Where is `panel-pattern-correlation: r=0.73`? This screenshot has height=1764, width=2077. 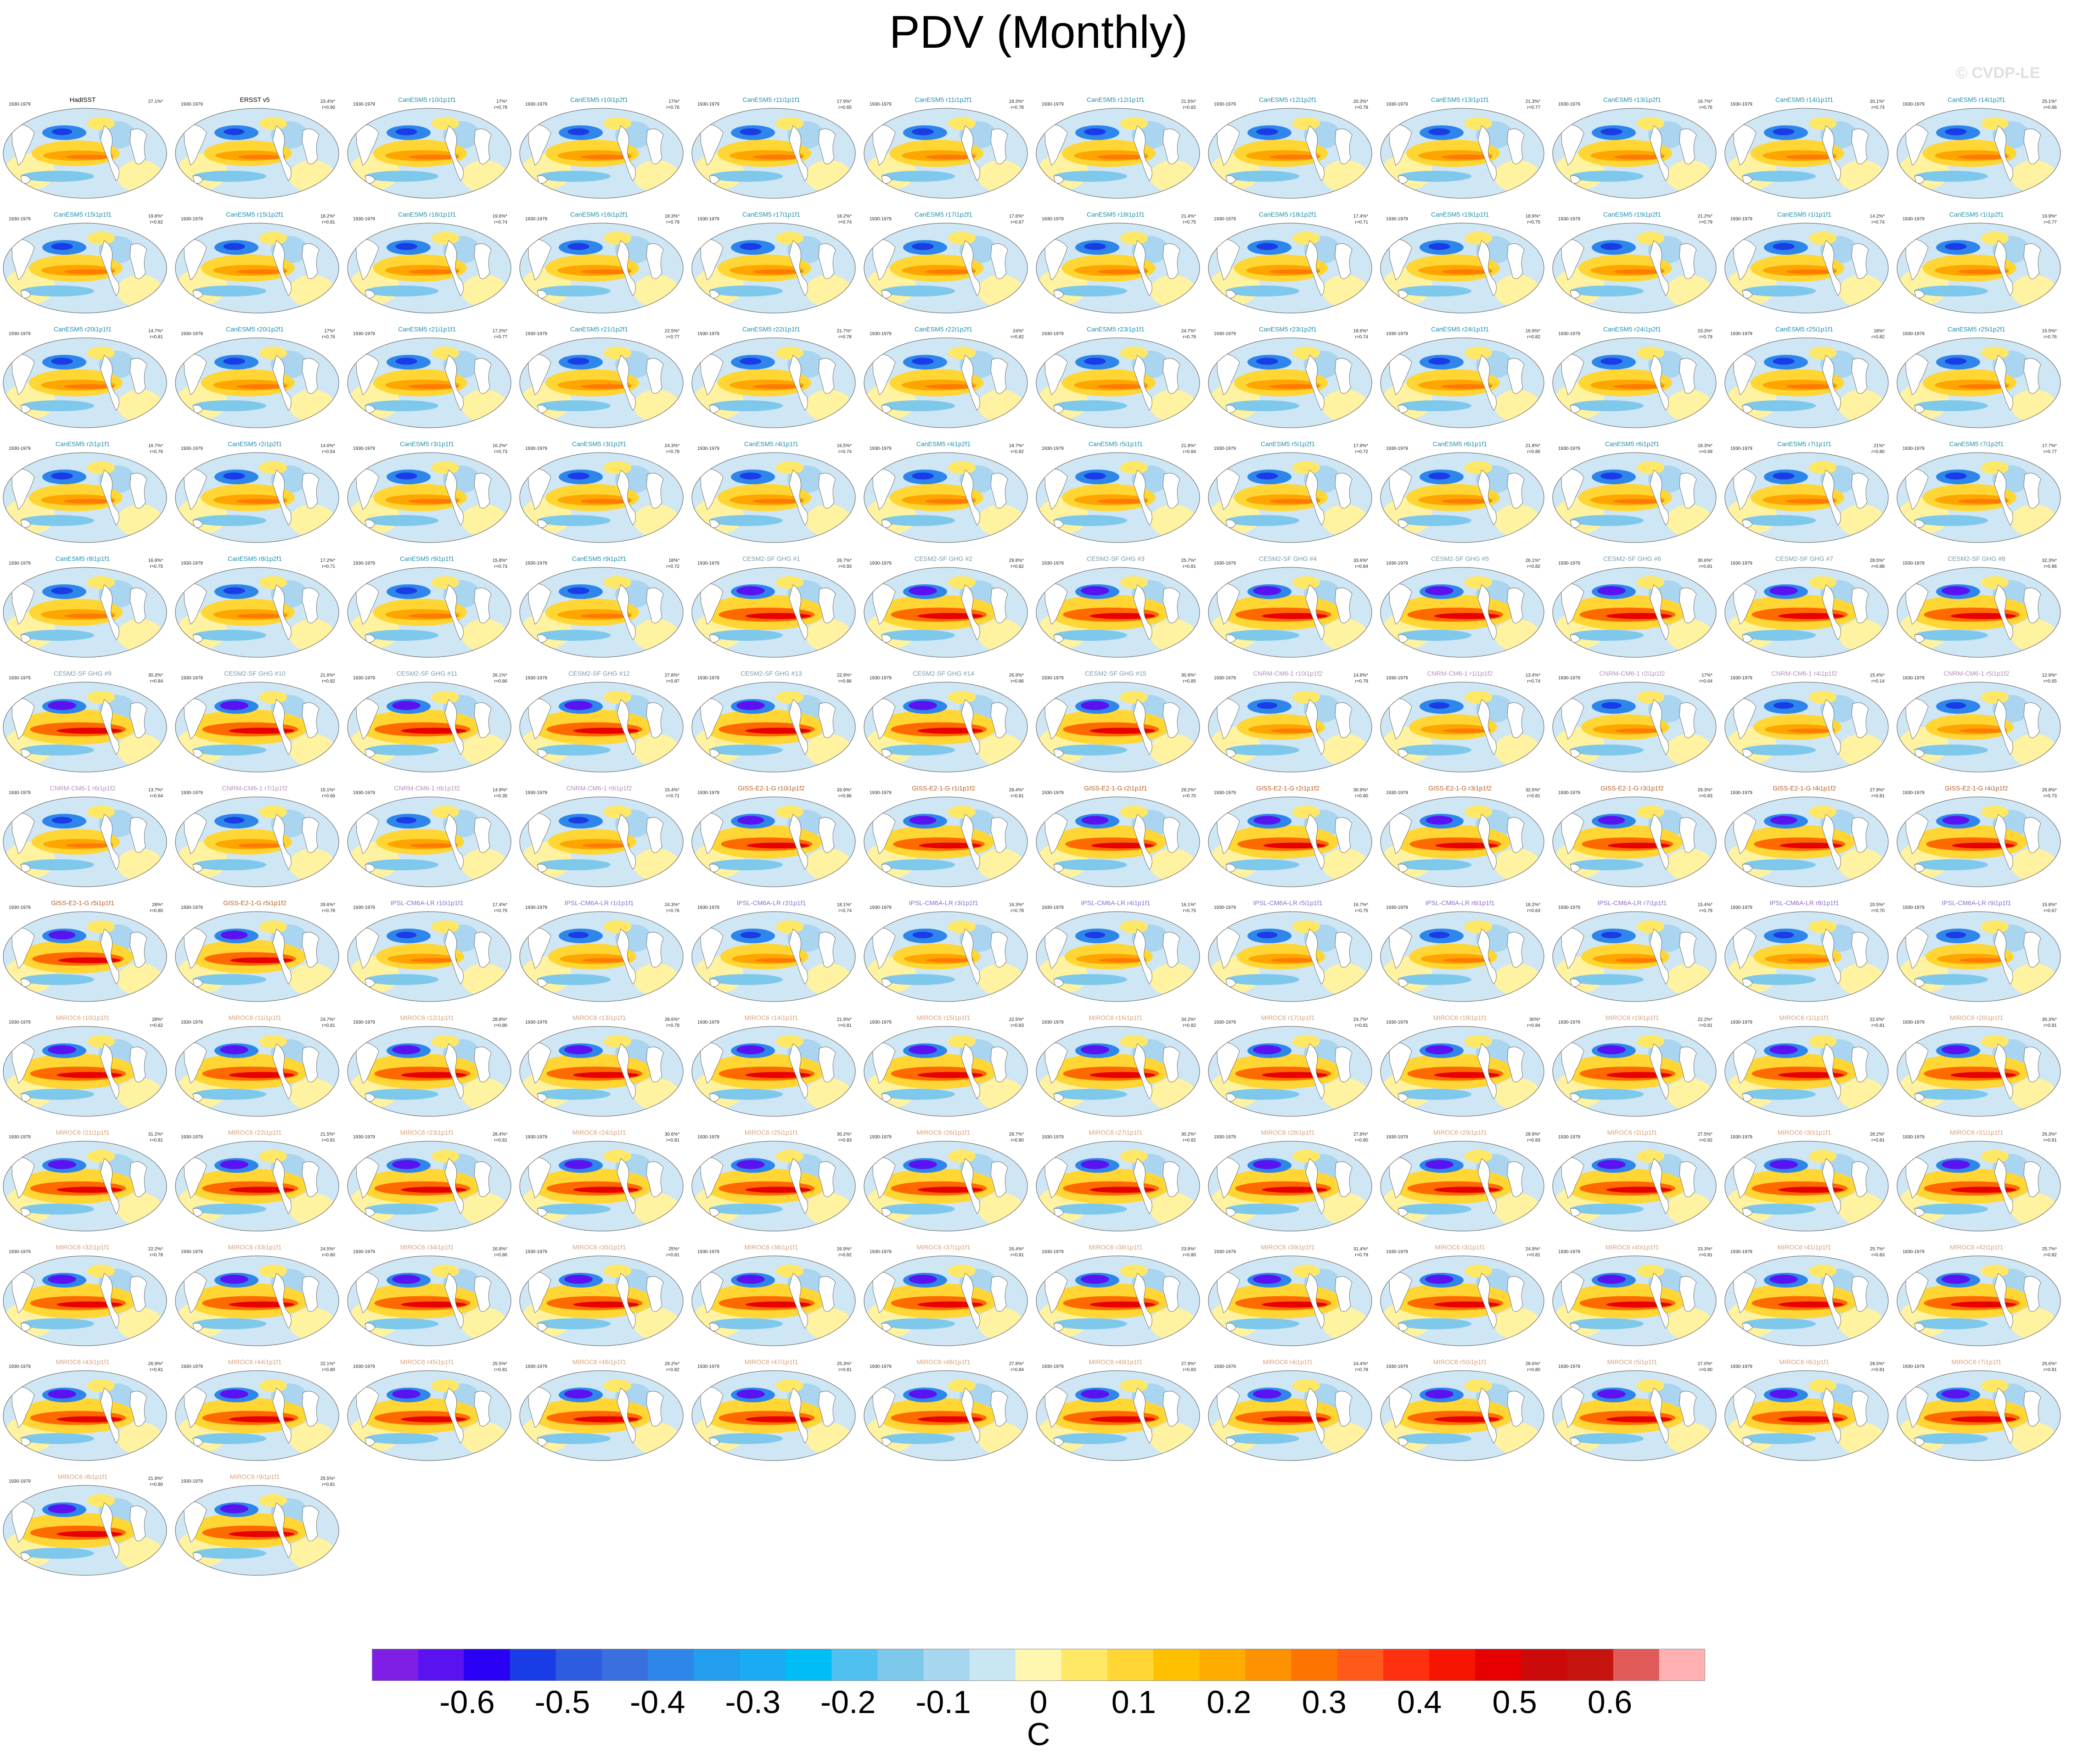
panel-pattern-correlation: r=0.73 is located at coordinates (2050, 796).